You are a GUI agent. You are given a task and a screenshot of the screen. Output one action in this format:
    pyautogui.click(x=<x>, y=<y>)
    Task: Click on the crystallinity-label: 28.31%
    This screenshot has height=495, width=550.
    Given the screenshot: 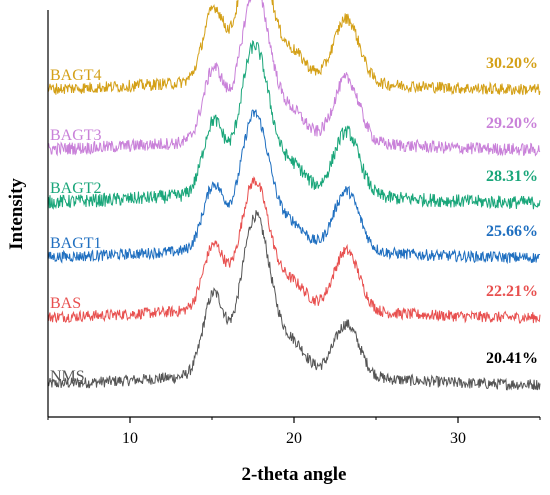 What is the action you would take?
    pyautogui.click(x=512, y=176)
    